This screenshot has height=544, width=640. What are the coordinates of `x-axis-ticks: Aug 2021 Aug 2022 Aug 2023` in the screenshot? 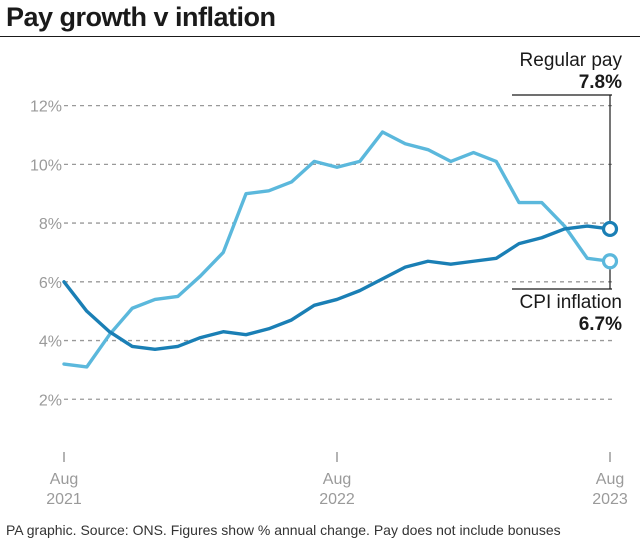 It's located at (337, 480).